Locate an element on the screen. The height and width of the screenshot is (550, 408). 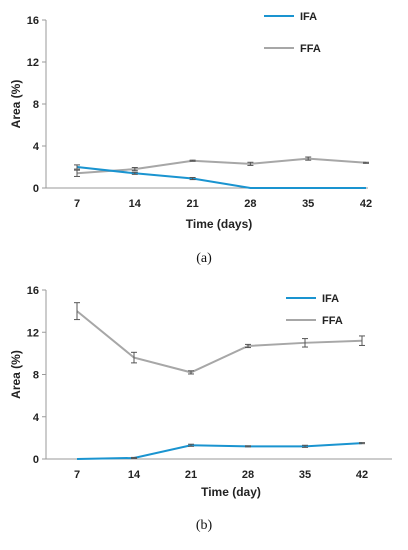
panel-caption: (b) is located at coordinates (204, 525).